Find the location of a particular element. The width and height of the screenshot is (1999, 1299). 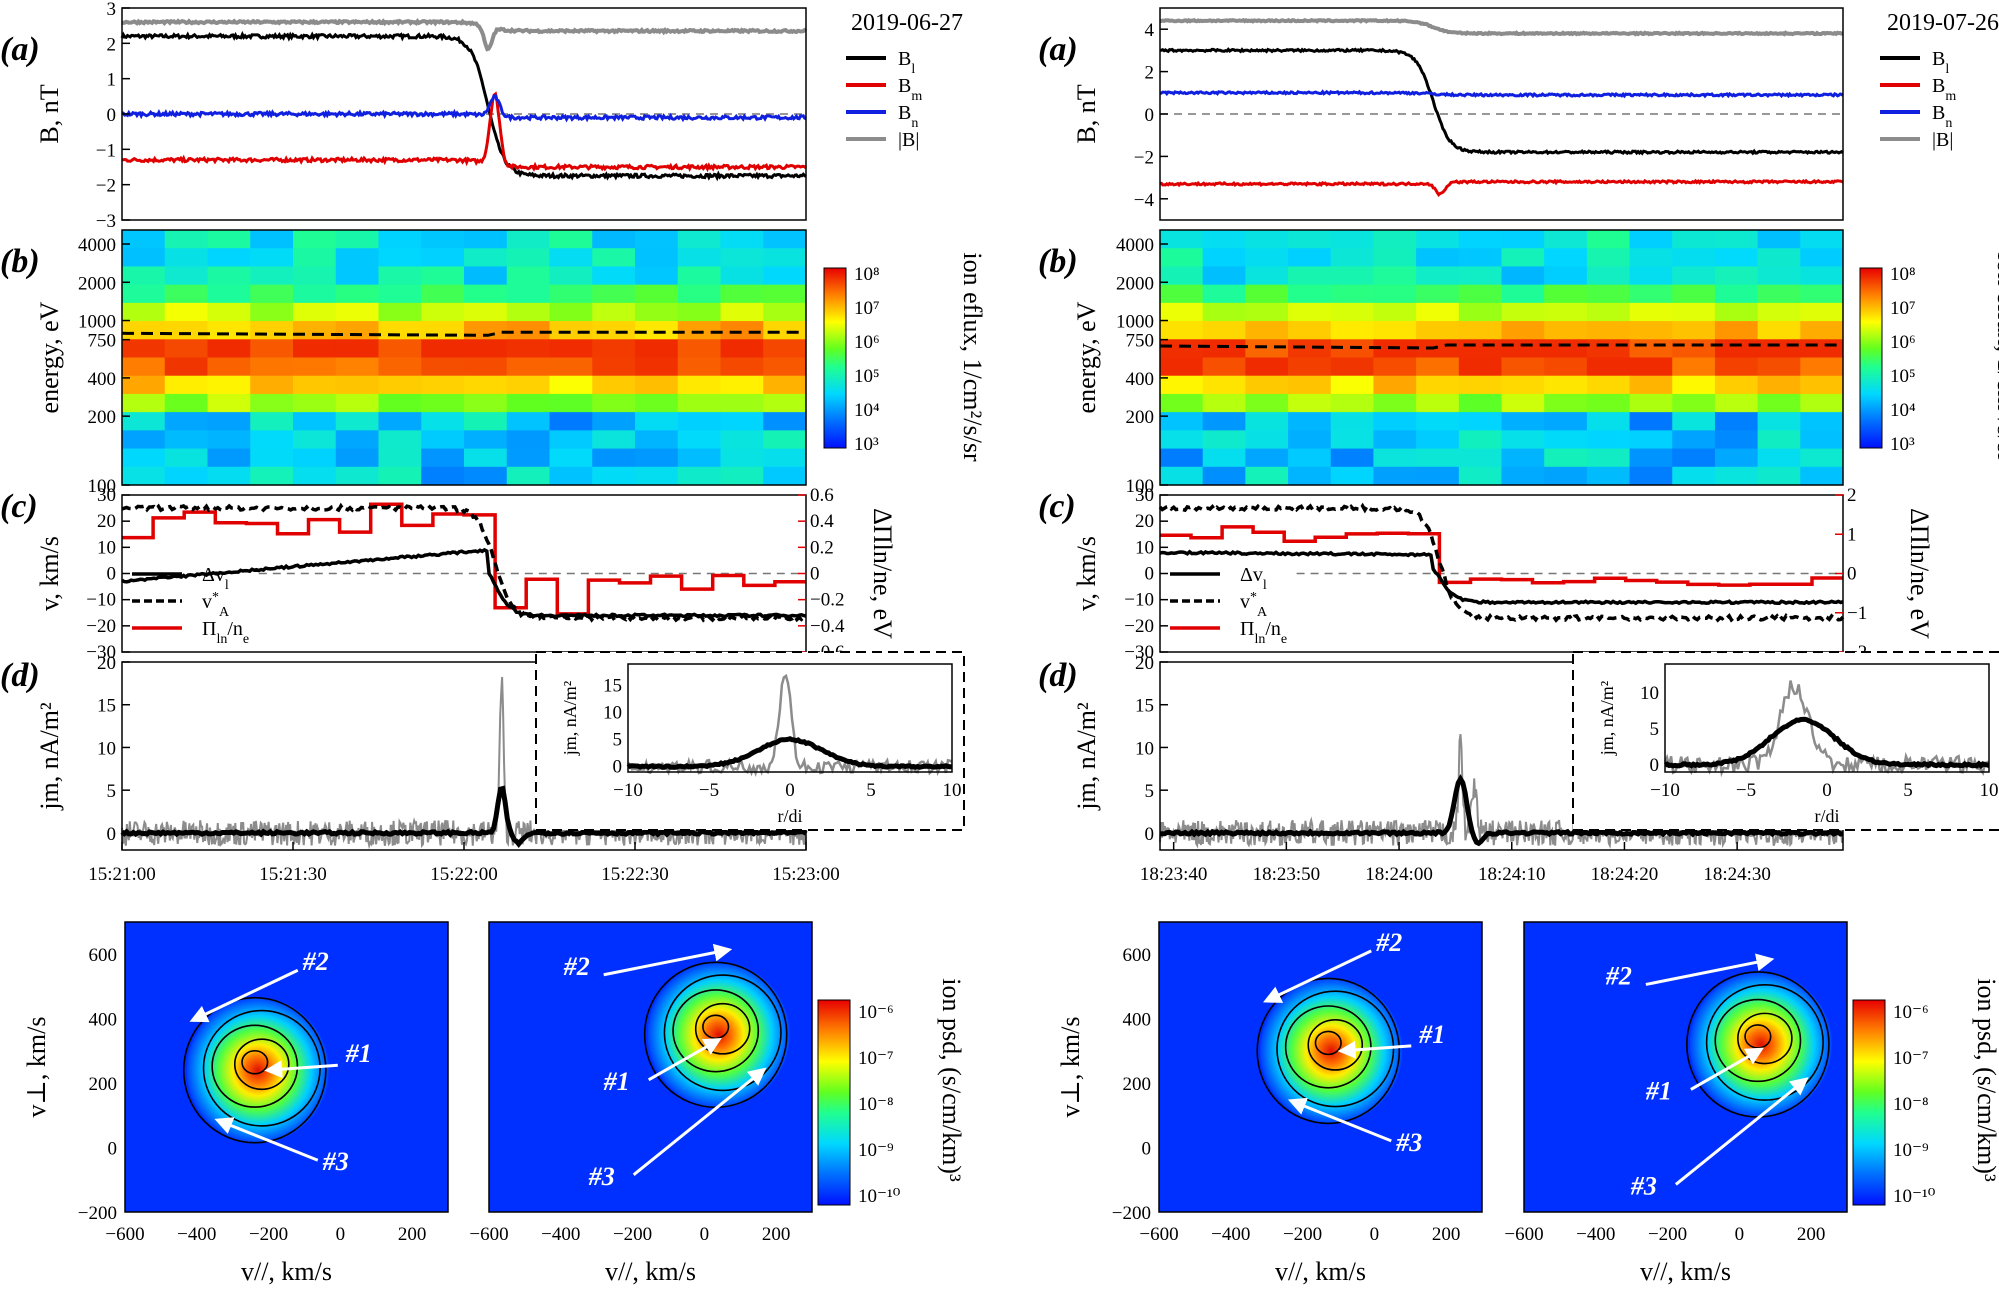

legend-c-label-part: e is located at coordinates (246, 639).